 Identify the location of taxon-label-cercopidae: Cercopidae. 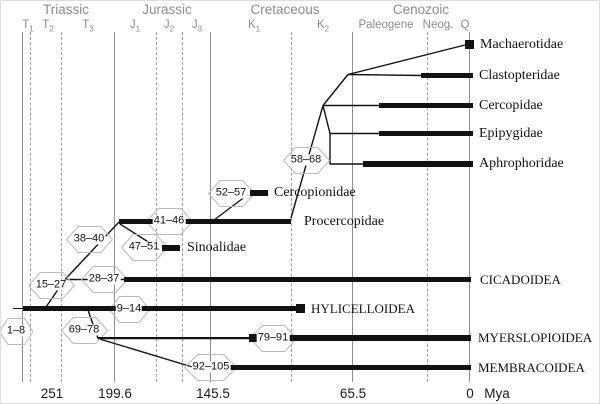
(511, 105).